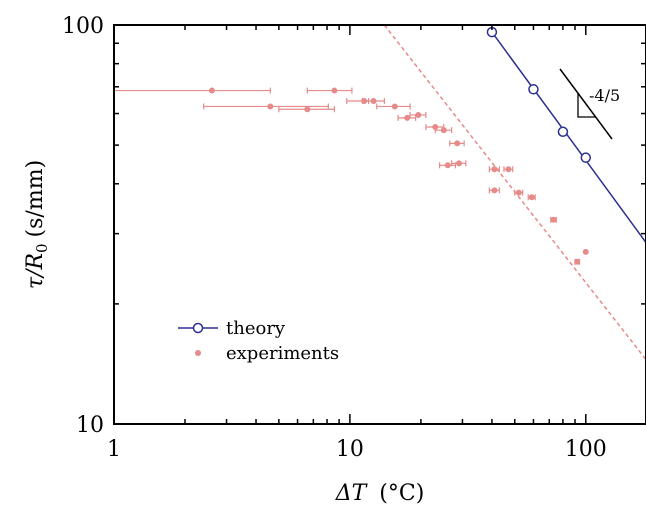 The height and width of the screenshot is (508, 646). I want to click on slope-triangle: -4/5, so click(589, 104).